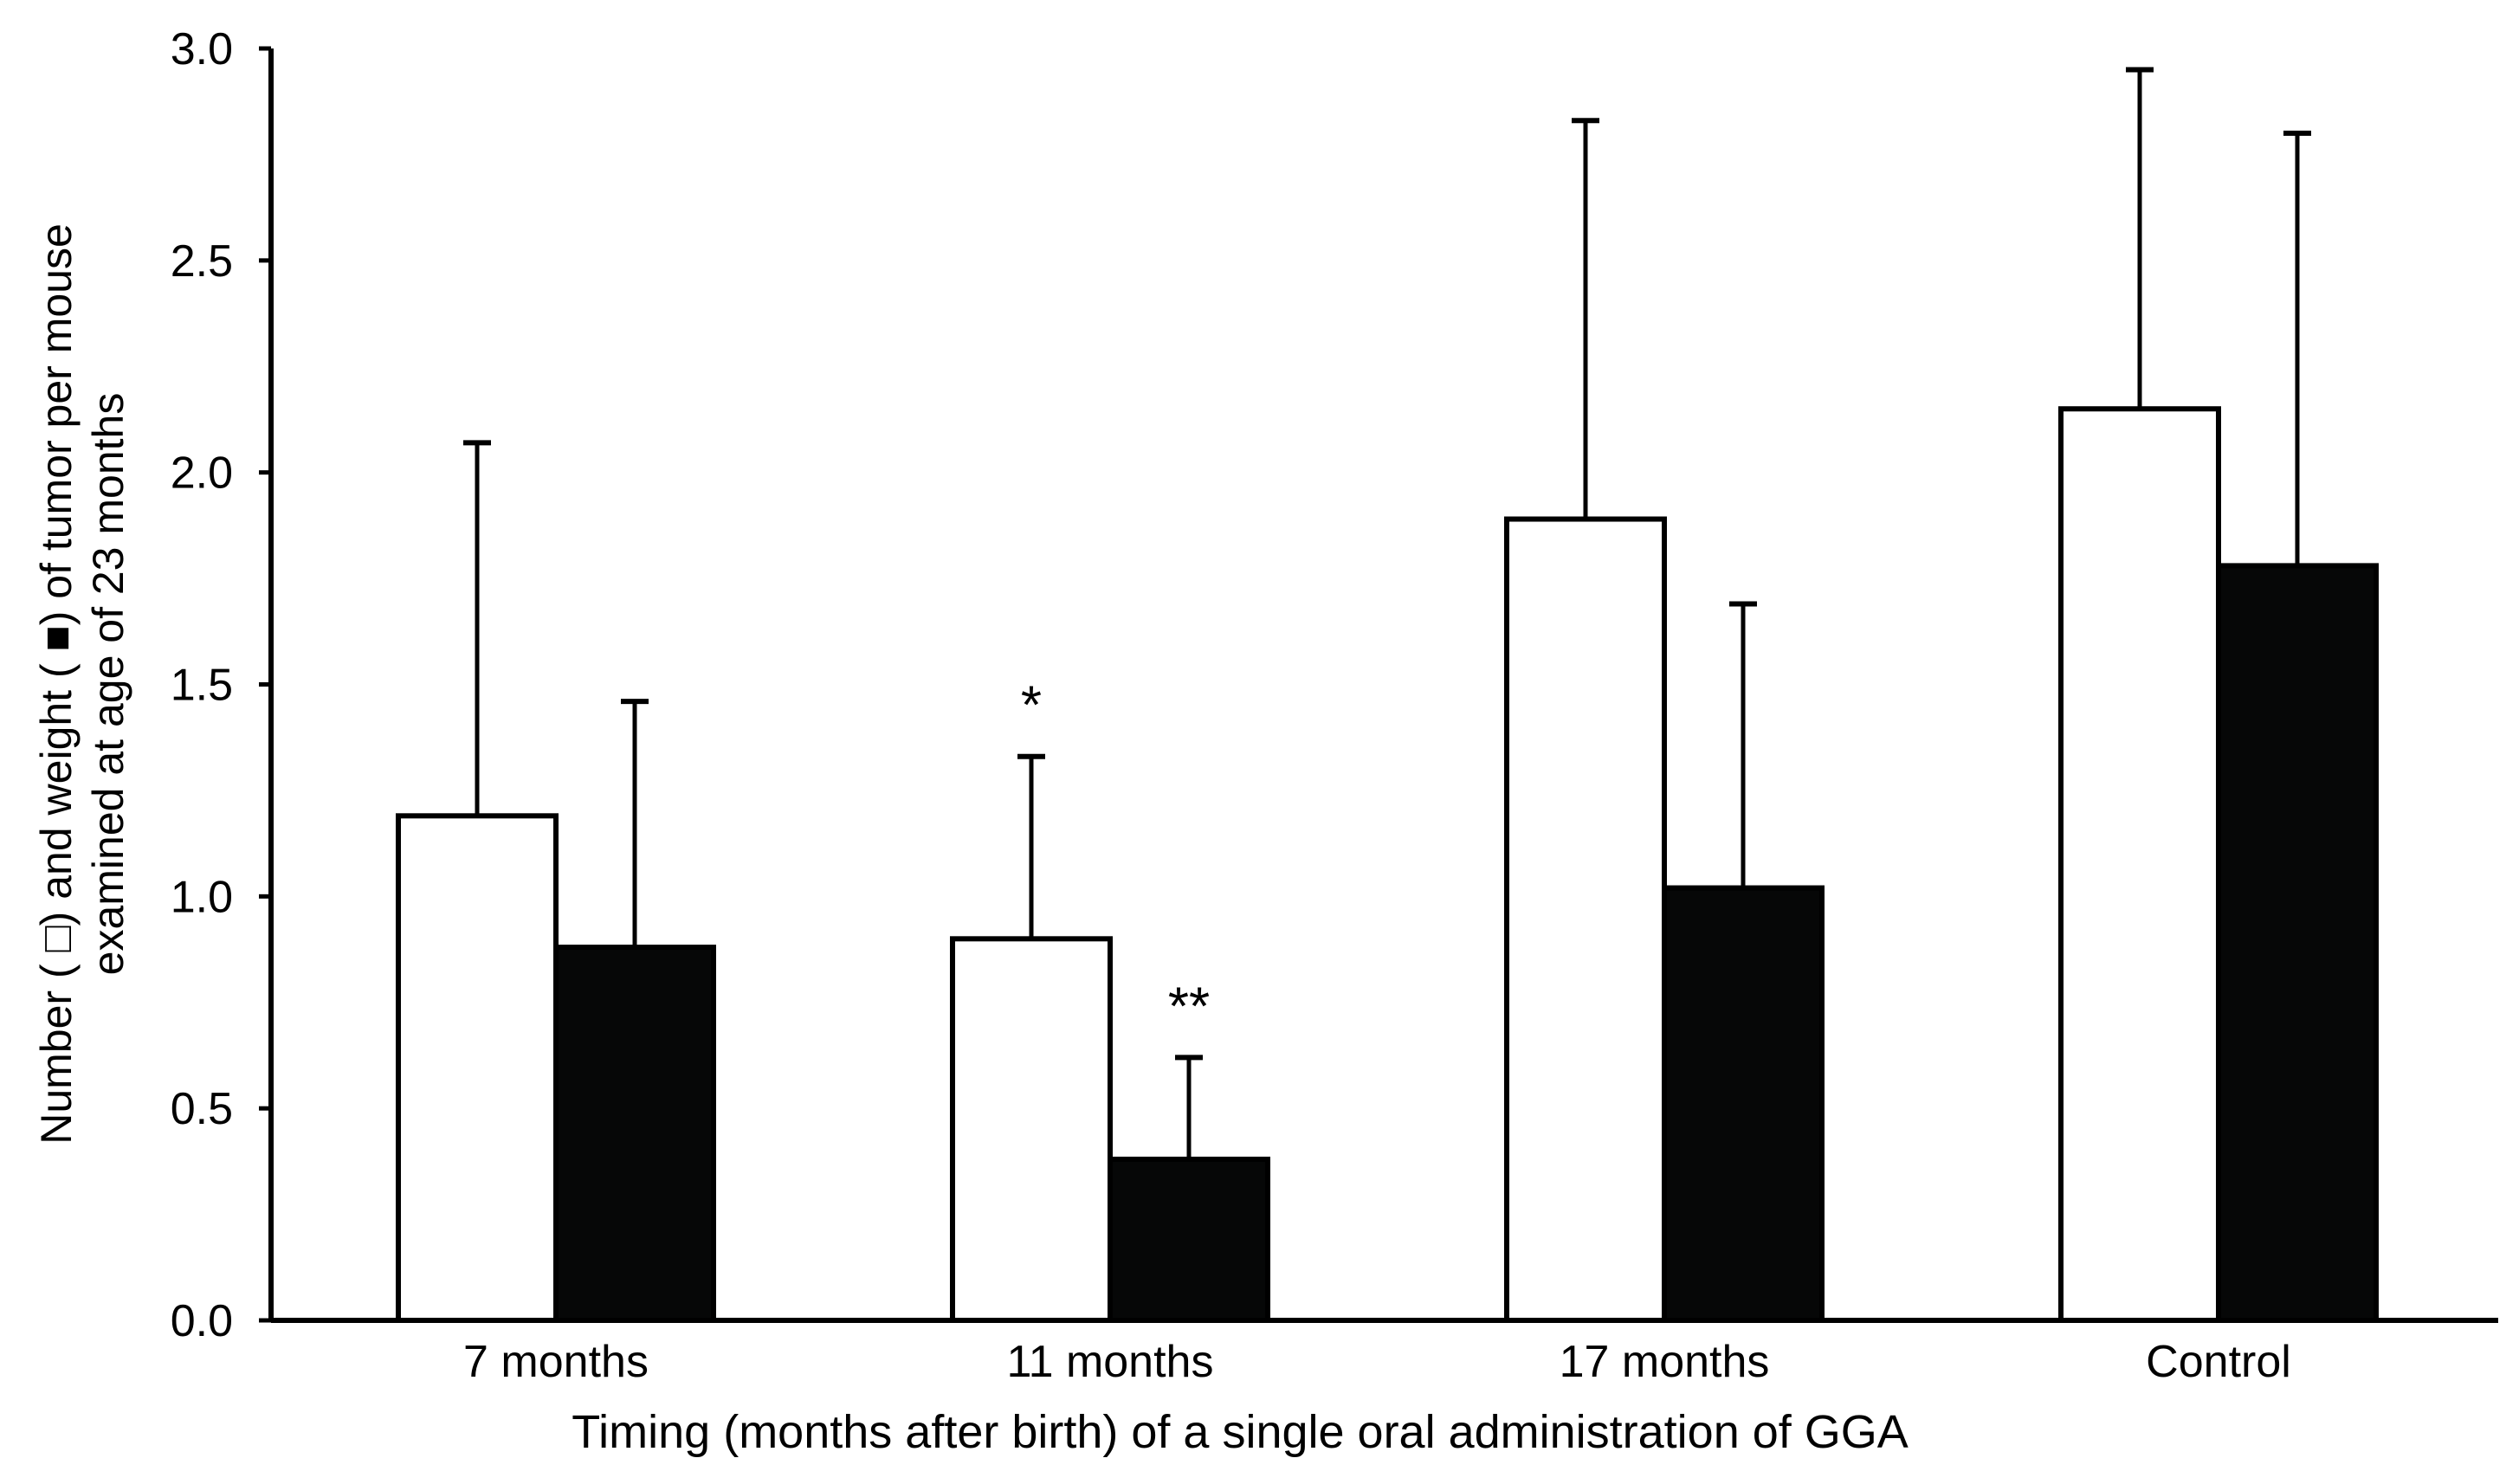  What do you see at coordinates (202, 261) in the screenshot?
I see `y-tick-label: 2.5` at bounding box center [202, 261].